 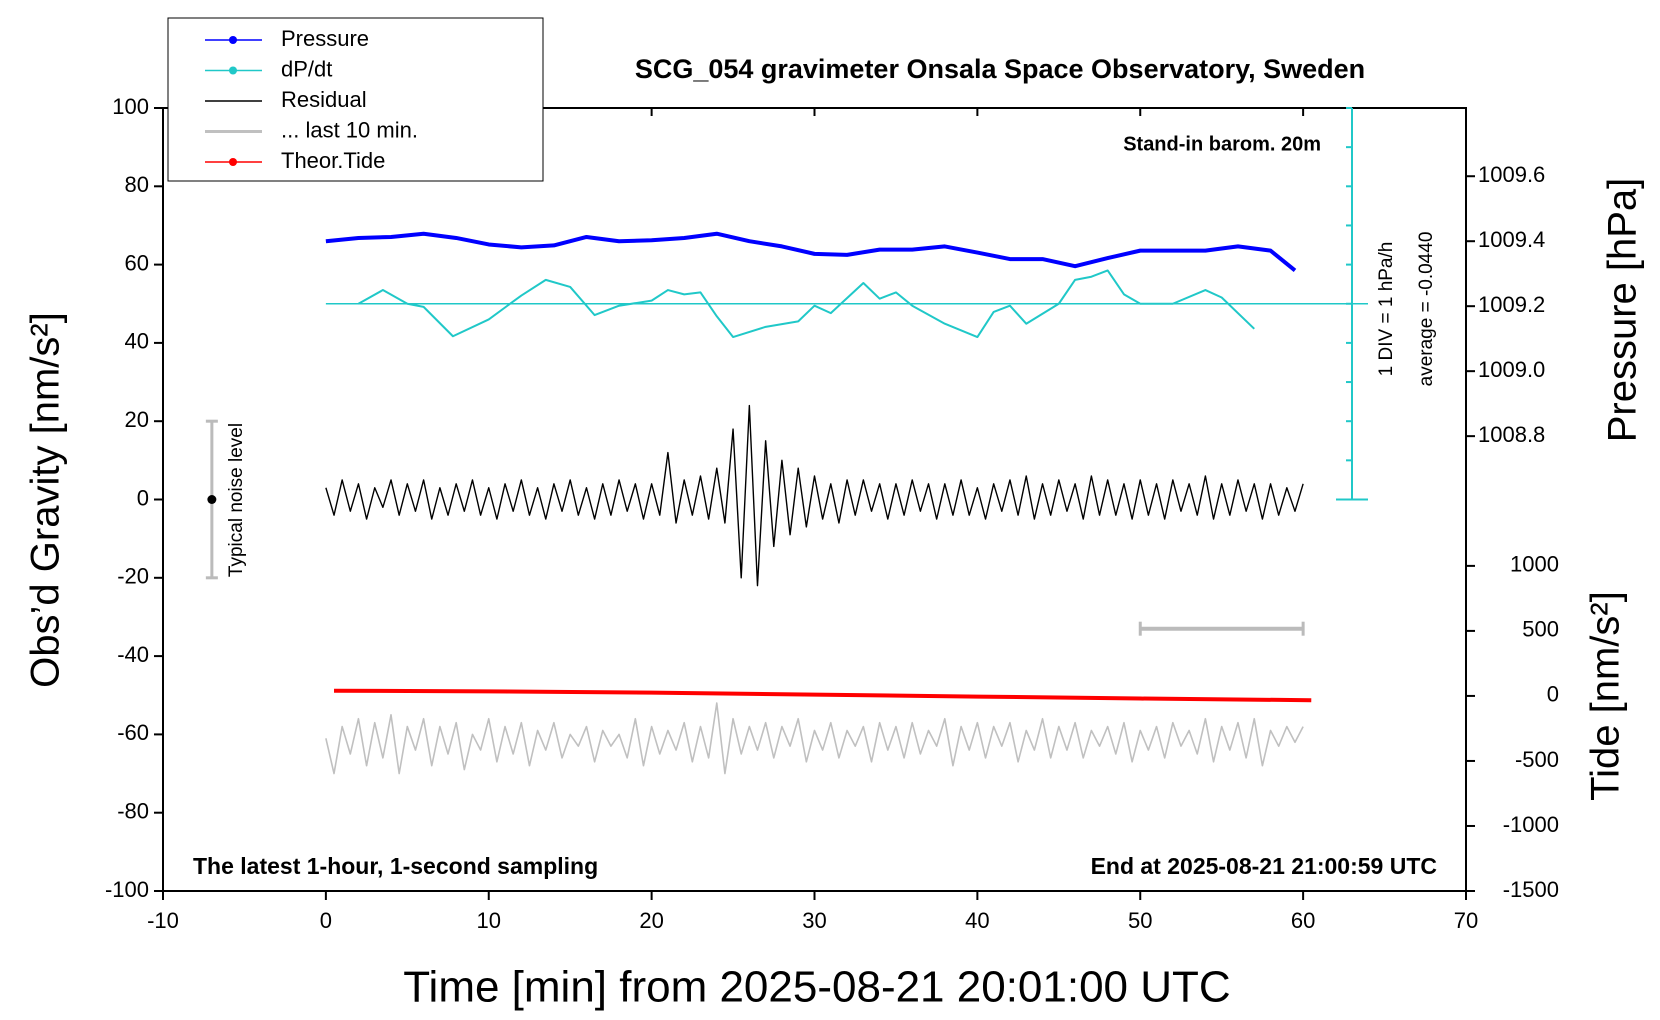 What do you see at coordinates (137, 184) in the screenshot?
I see `y-tick-label: 80` at bounding box center [137, 184].